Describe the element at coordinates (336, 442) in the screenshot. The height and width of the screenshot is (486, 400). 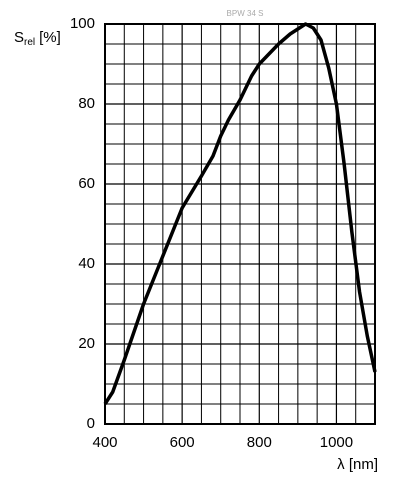
I see `x-tick-label: 1000` at that location.